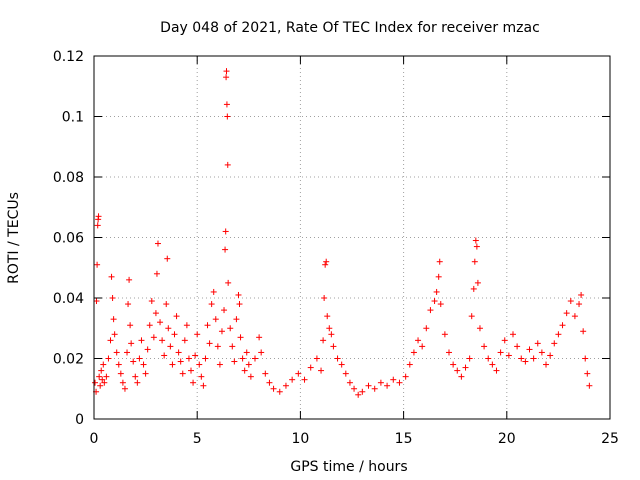 This screenshot has width=640, height=480. What do you see at coordinates (68, 360) in the screenshot?
I see `y-tick-label: 0.02` at bounding box center [68, 360].